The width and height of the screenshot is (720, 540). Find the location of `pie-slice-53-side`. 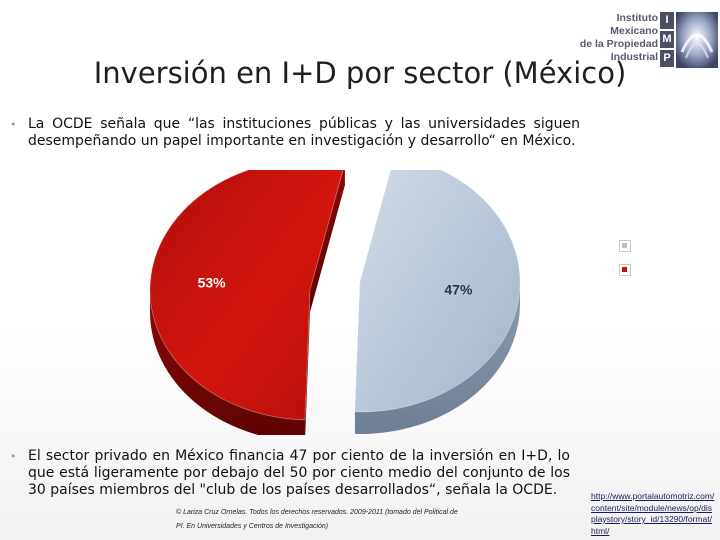

pie-slice-53-side is located at coordinates (227, 362).